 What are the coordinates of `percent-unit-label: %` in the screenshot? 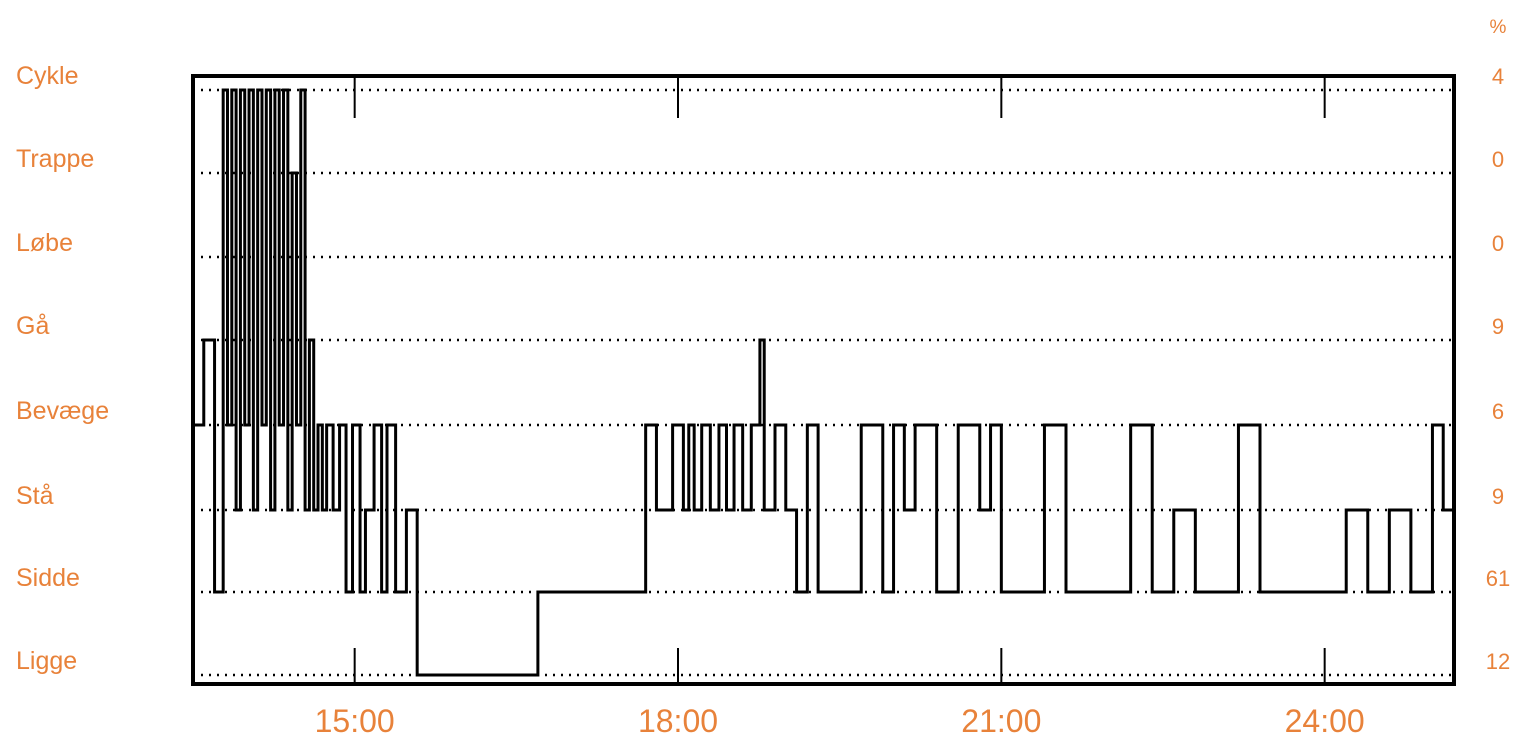 It's located at (1498, 27).